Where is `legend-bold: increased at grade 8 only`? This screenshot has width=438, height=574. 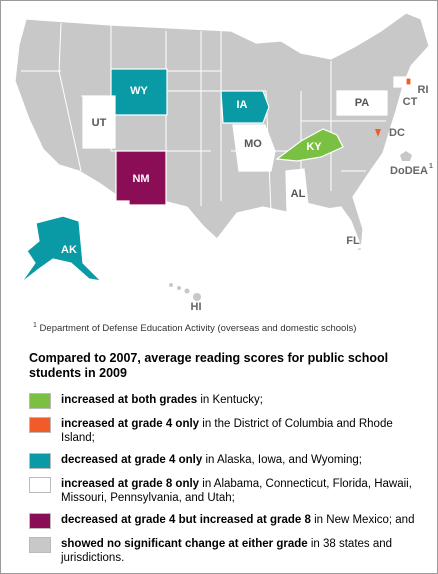
legend-bold: increased at grade 8 only is located at coordinates (130, 484).